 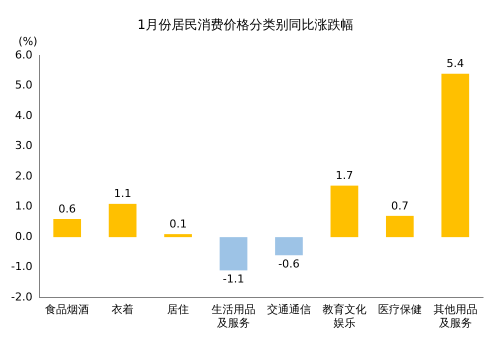 What do you see at coordinates (67, 209) in the screenshot?
I see `data-label: 0.6` at bounding box center [67, 209].